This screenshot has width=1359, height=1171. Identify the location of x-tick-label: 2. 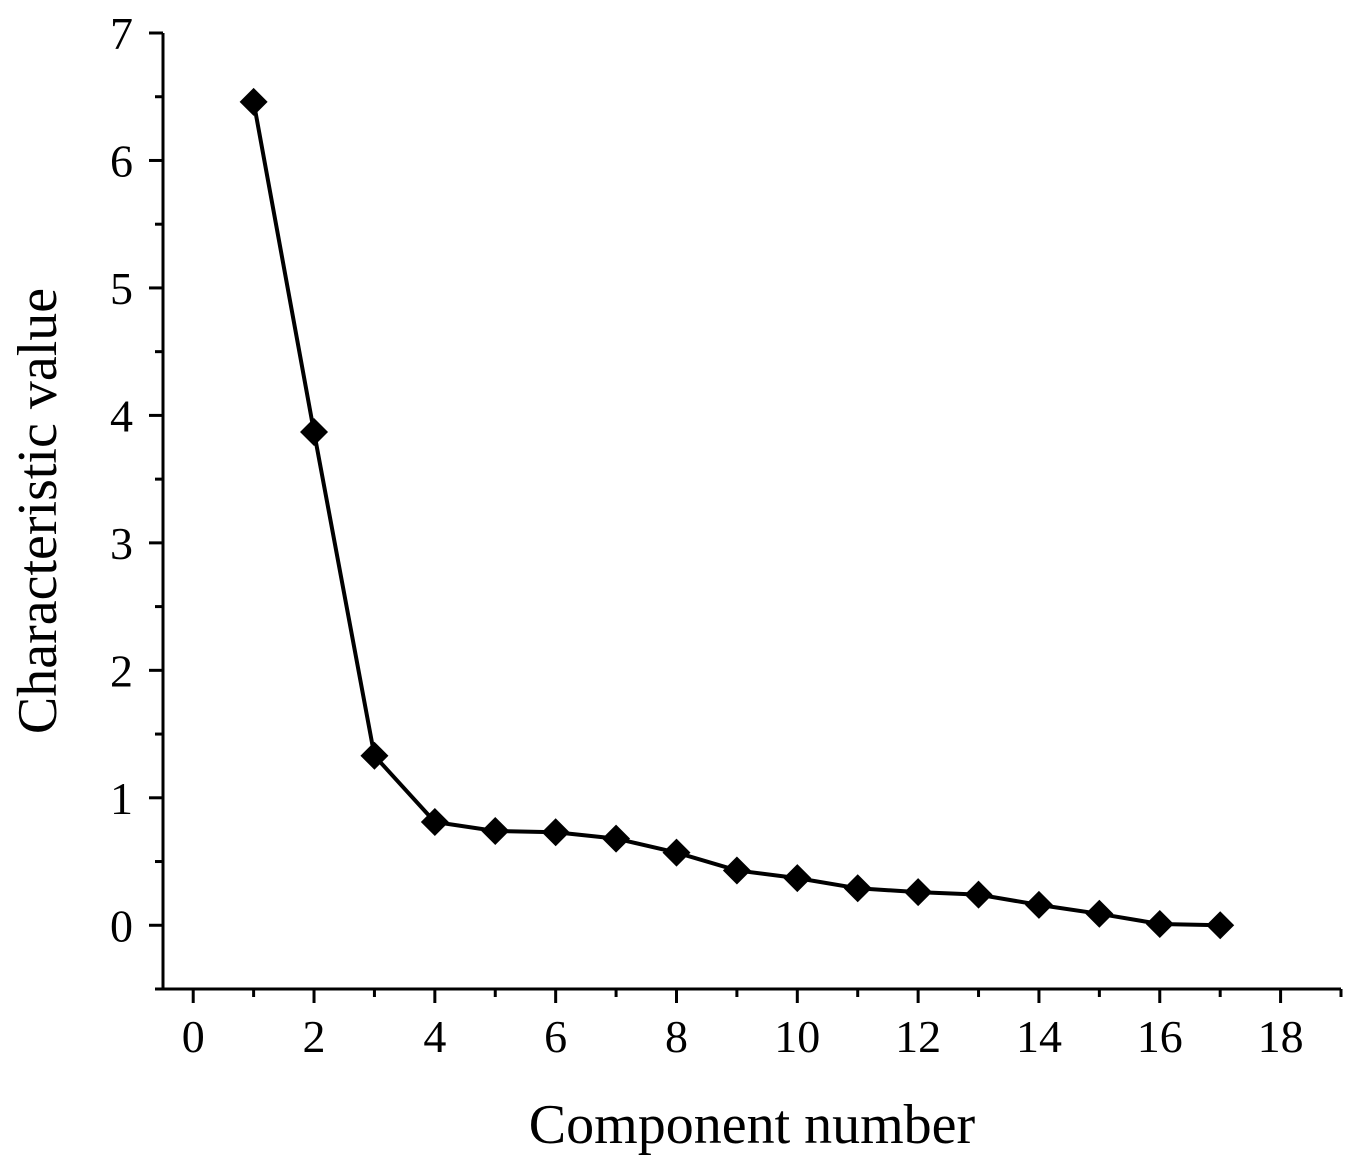
(314, 1036).